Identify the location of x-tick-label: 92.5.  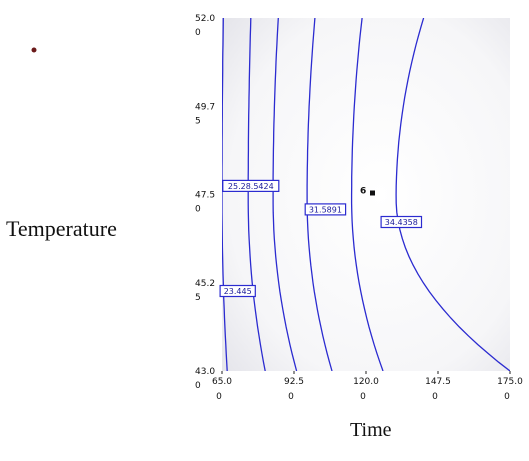
(294, 382).